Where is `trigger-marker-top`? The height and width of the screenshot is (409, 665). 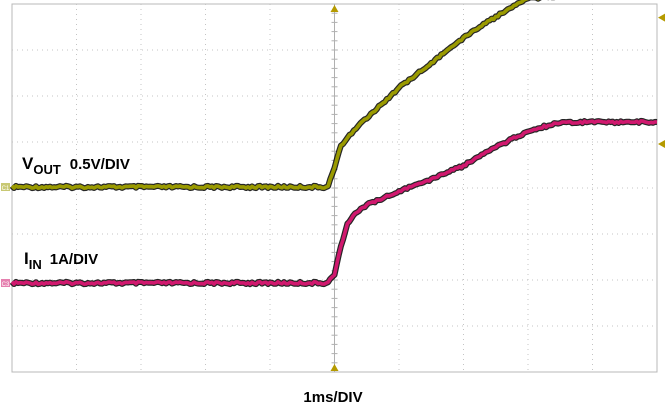 trigger-marker-top is located at coordinates (334, 8).